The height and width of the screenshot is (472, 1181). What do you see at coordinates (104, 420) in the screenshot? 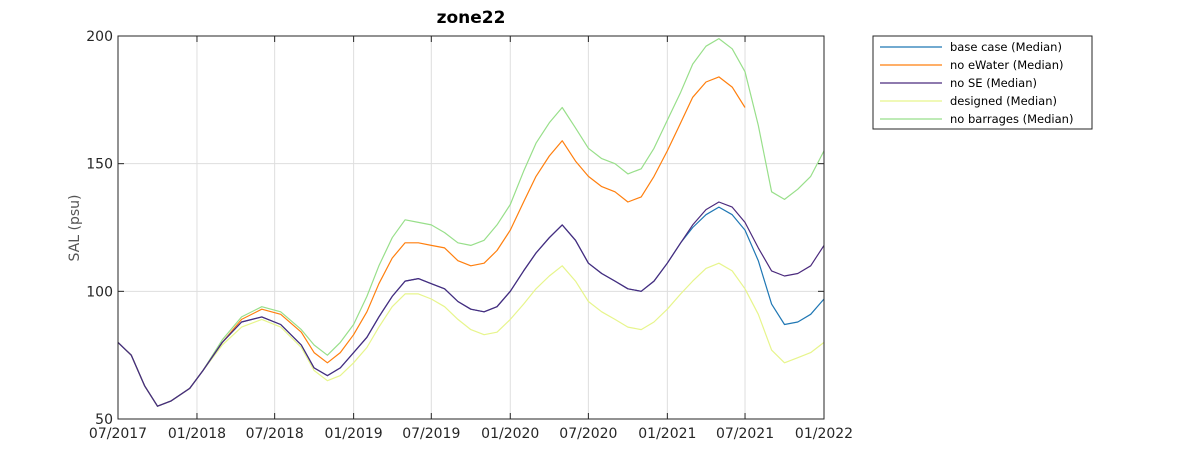
I see `y-tick-label: 50` at bounding box center [104, 420].